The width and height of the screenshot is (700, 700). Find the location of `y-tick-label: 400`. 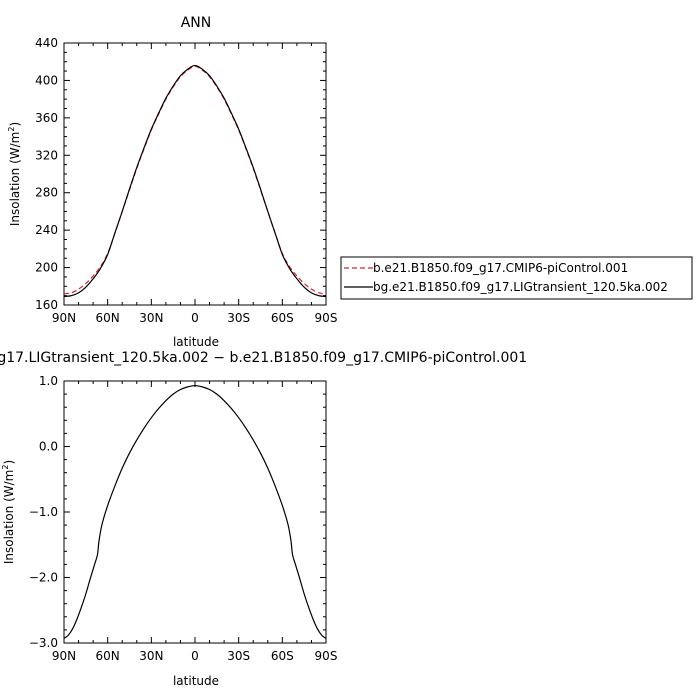

y-tick-label: 400 is located at coordinates (46, 80).